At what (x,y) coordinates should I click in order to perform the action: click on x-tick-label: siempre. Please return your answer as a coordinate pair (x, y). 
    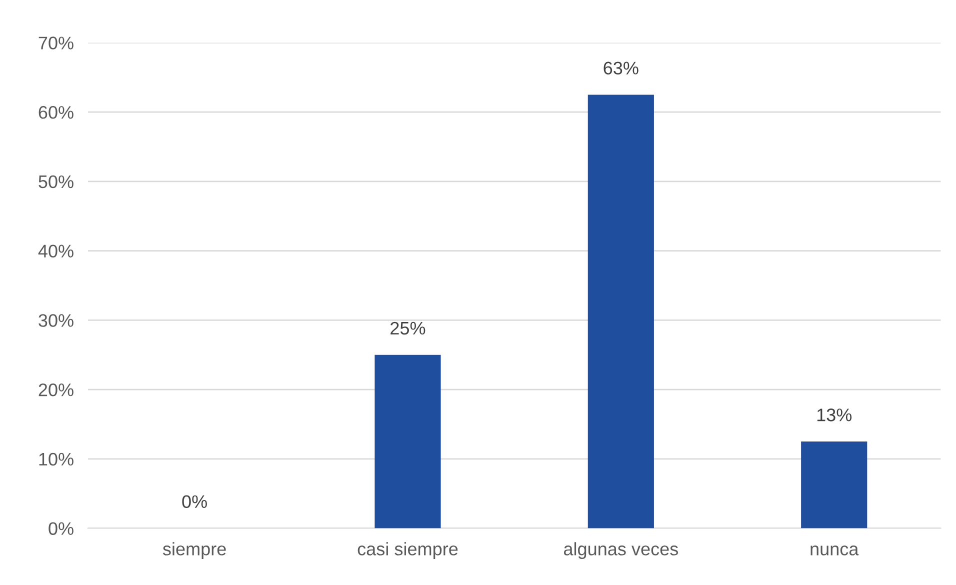
    Looking at the image, I should click on (194, 550).